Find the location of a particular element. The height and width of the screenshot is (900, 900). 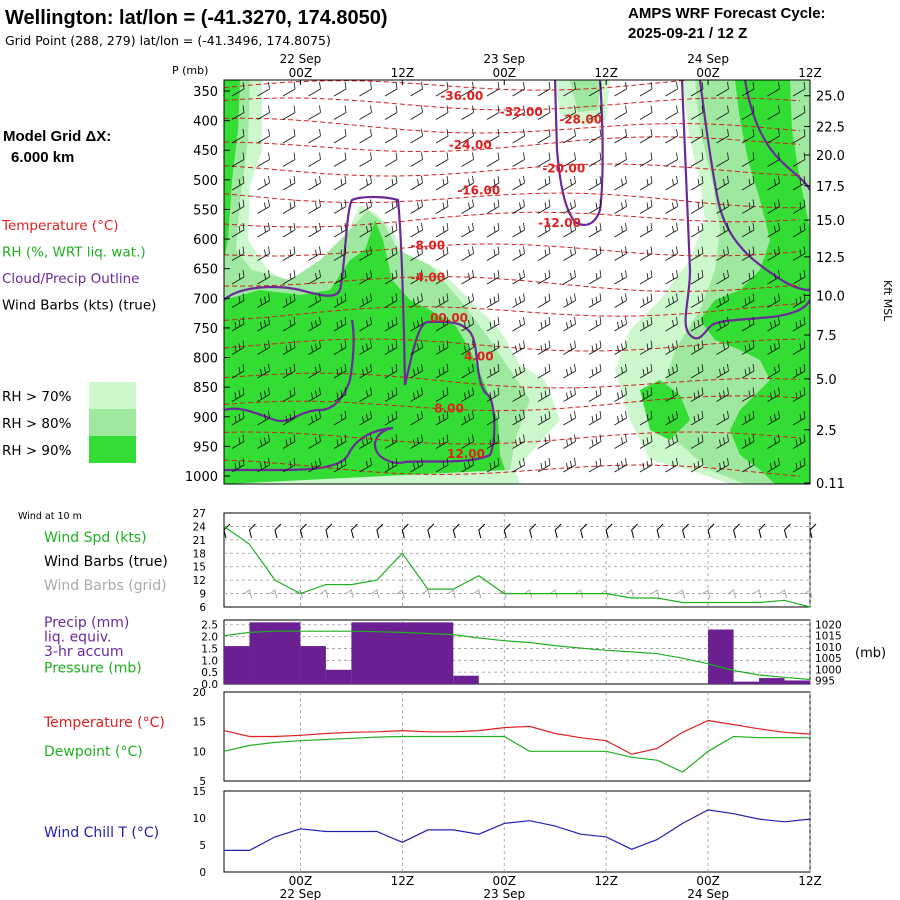

rh-legend: RH > 70% RH > 80% RH > 90% is located at coordinates (69, 422).